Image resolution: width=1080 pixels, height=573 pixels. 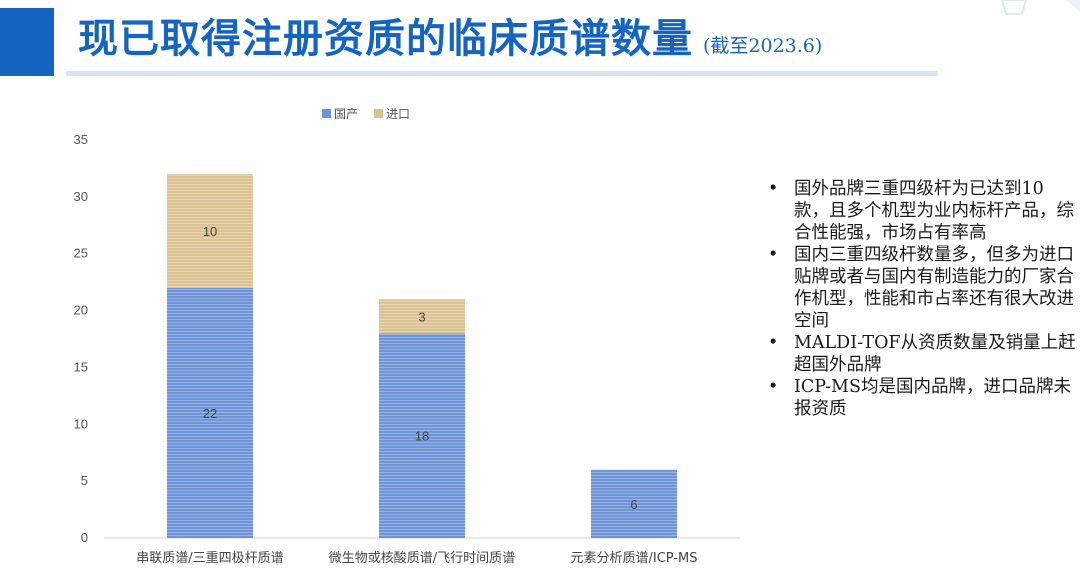 I want to click on title-underline, so click(x=502, y=73).